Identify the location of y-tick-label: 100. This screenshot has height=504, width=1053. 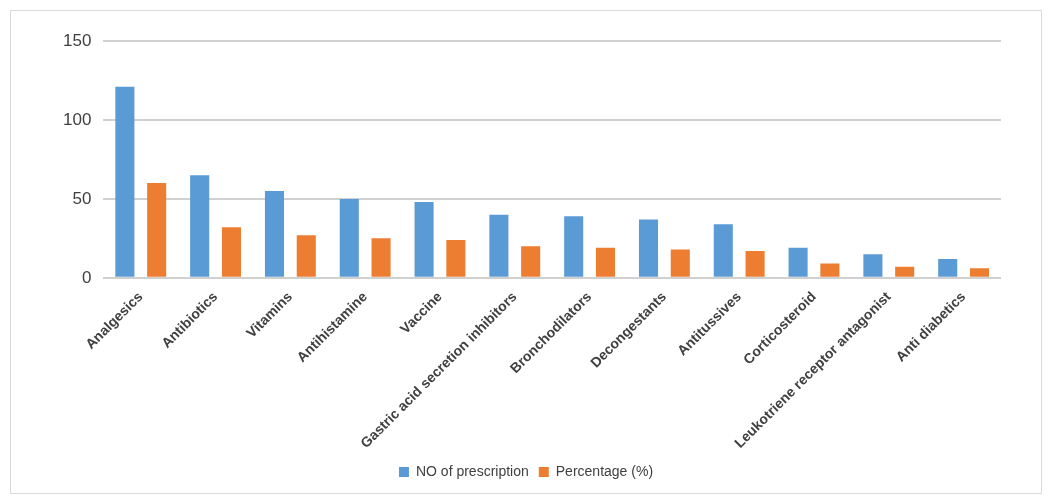
(77, 119).